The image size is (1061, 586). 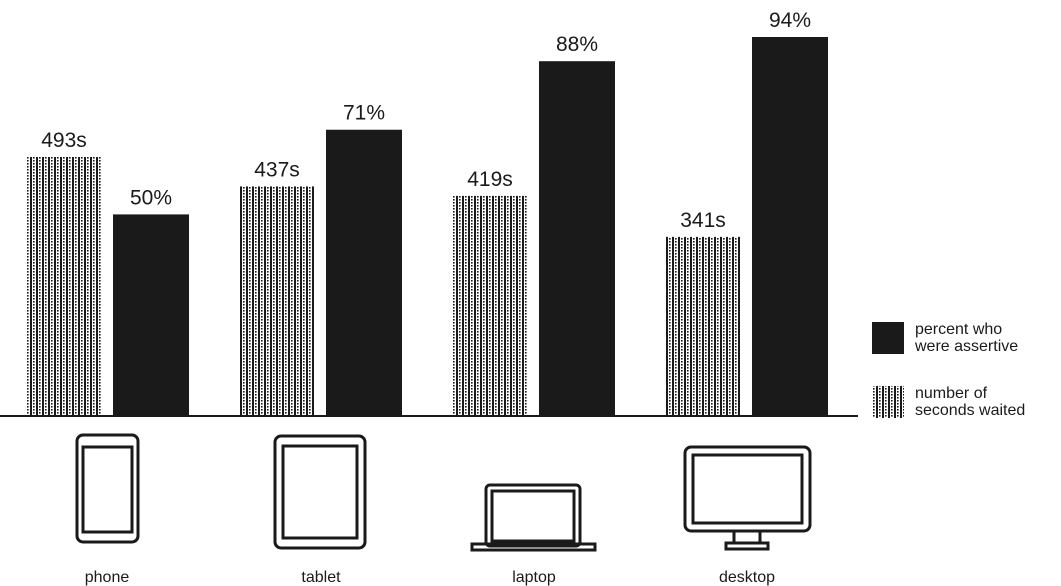 I want to click on data-label-seconds-laptop: 419s, so click(x=490, y=179).